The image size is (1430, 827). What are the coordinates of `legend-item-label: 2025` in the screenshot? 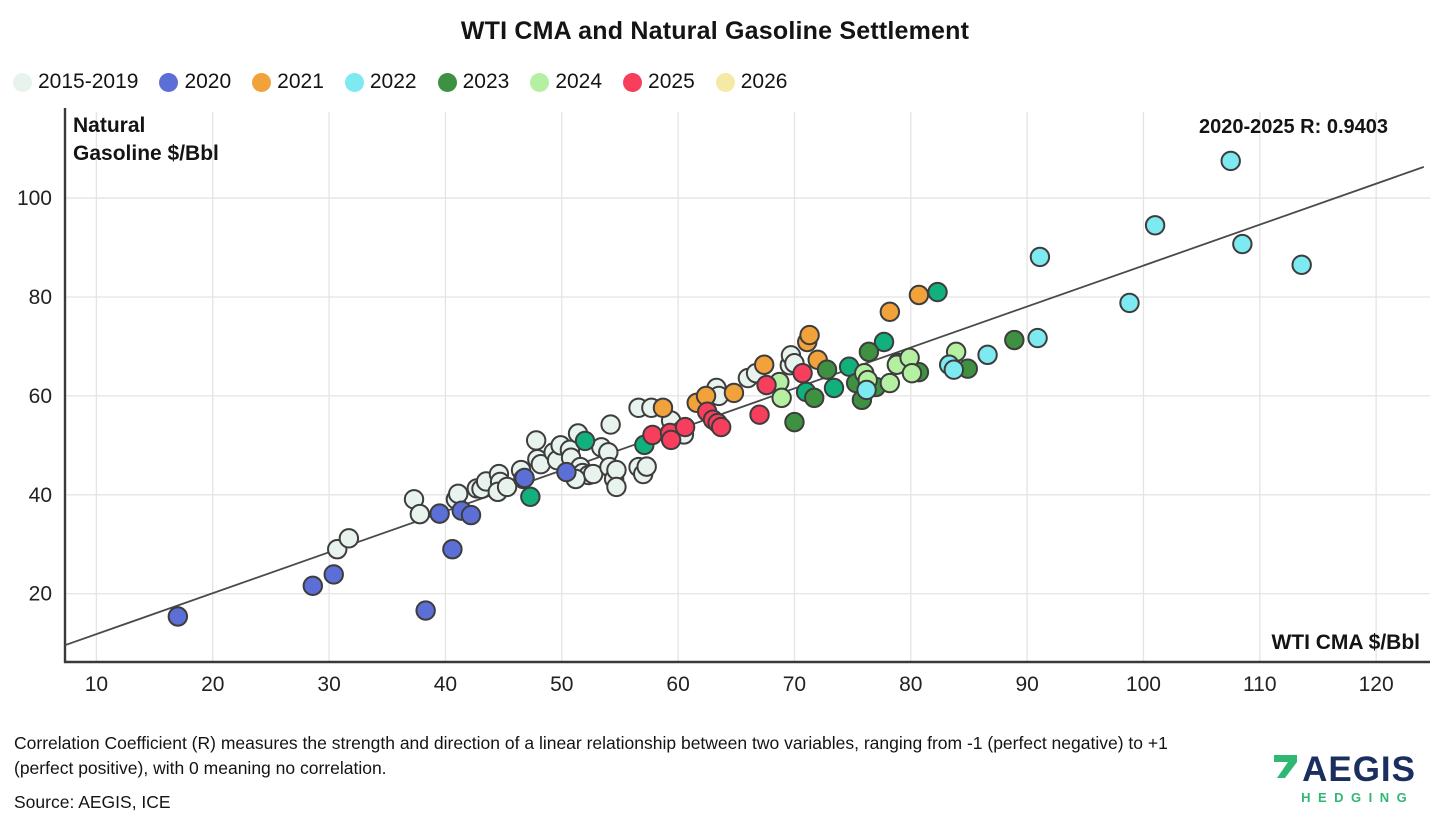 It's located at (671, 81).